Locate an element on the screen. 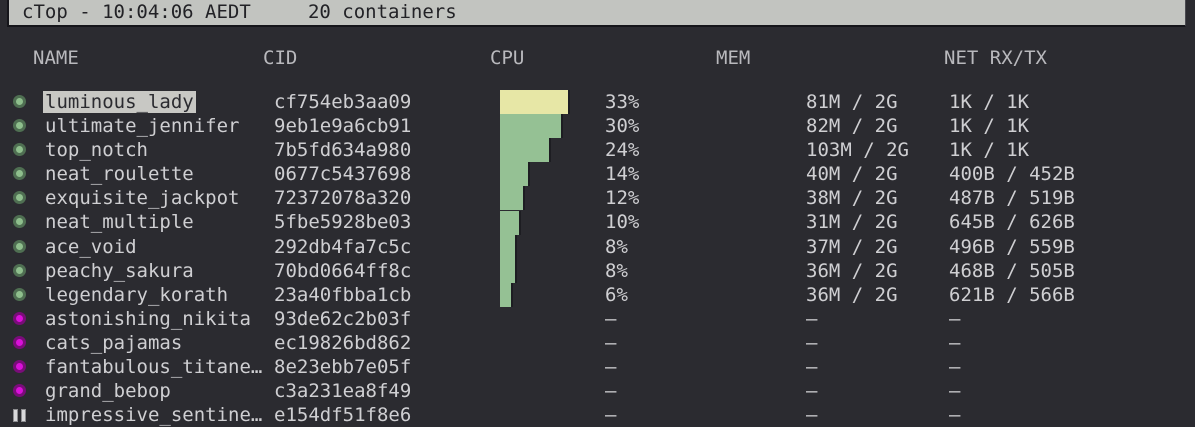 The width and height of the screenshot is (1195, 427). cell-name: cats_pajamas is located at coordinates (113, 343).